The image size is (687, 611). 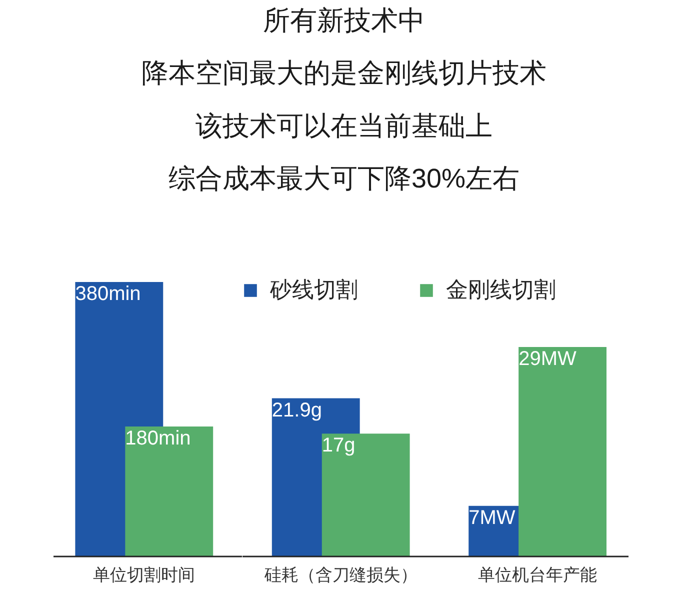 What do you see at coordinates (144, 575) in the screenshot?
I see `x-tick-label: 单位切割时间` at bounding box center [144, 575].